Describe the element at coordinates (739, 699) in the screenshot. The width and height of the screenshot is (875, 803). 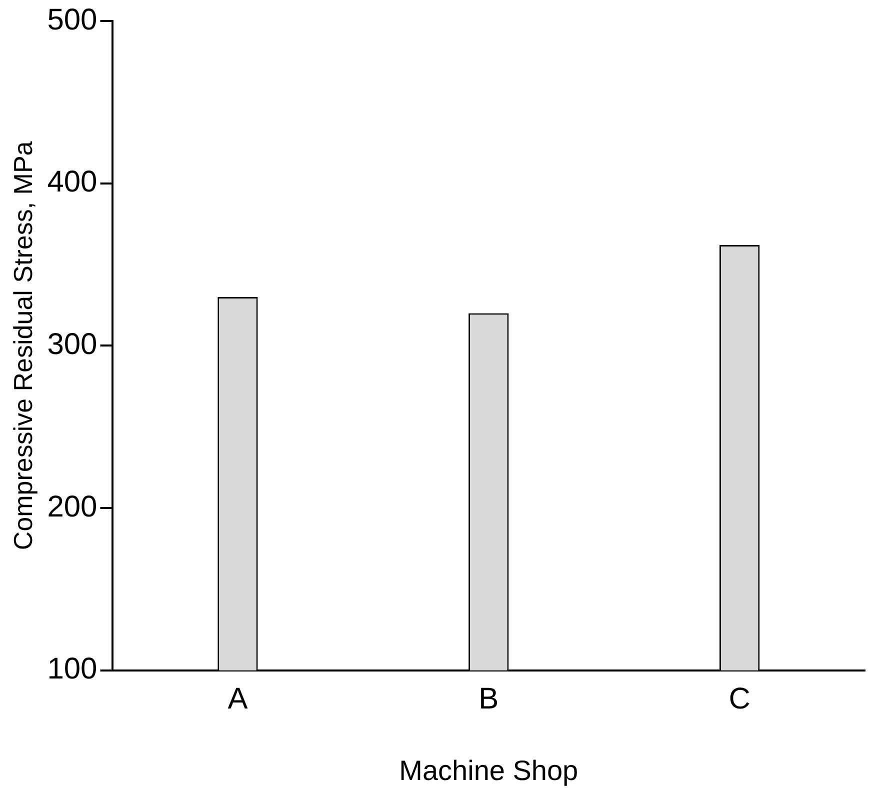
I see `x-tick-label: C` at that location.